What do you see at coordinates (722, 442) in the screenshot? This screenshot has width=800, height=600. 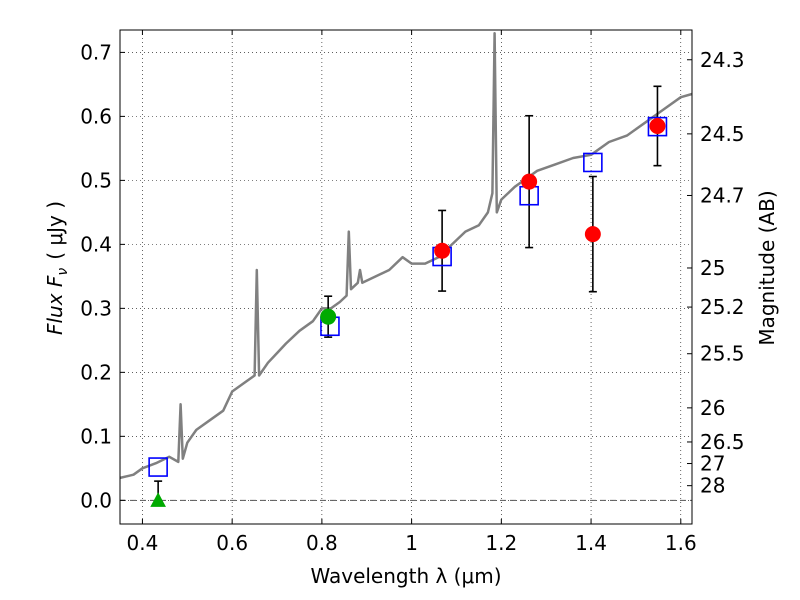 I see `right-tick-label: 26.5` at bounding box center [722, 442].